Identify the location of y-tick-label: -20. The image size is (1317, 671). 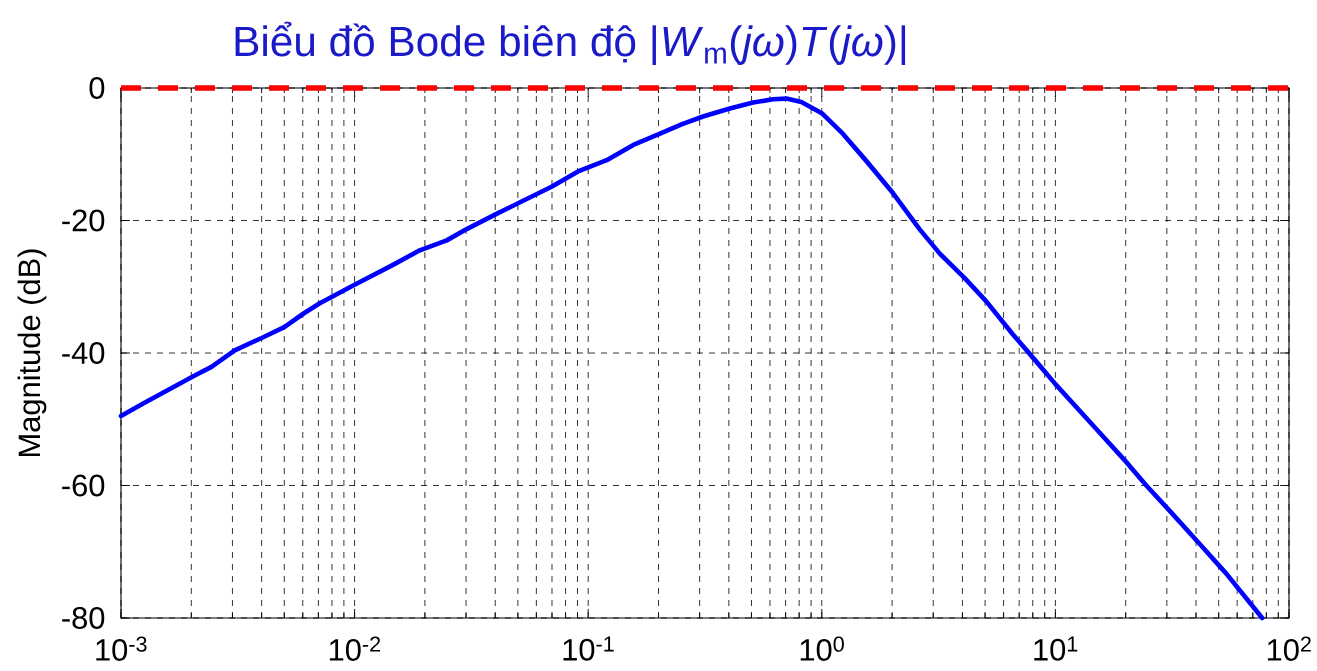
(83, 220).